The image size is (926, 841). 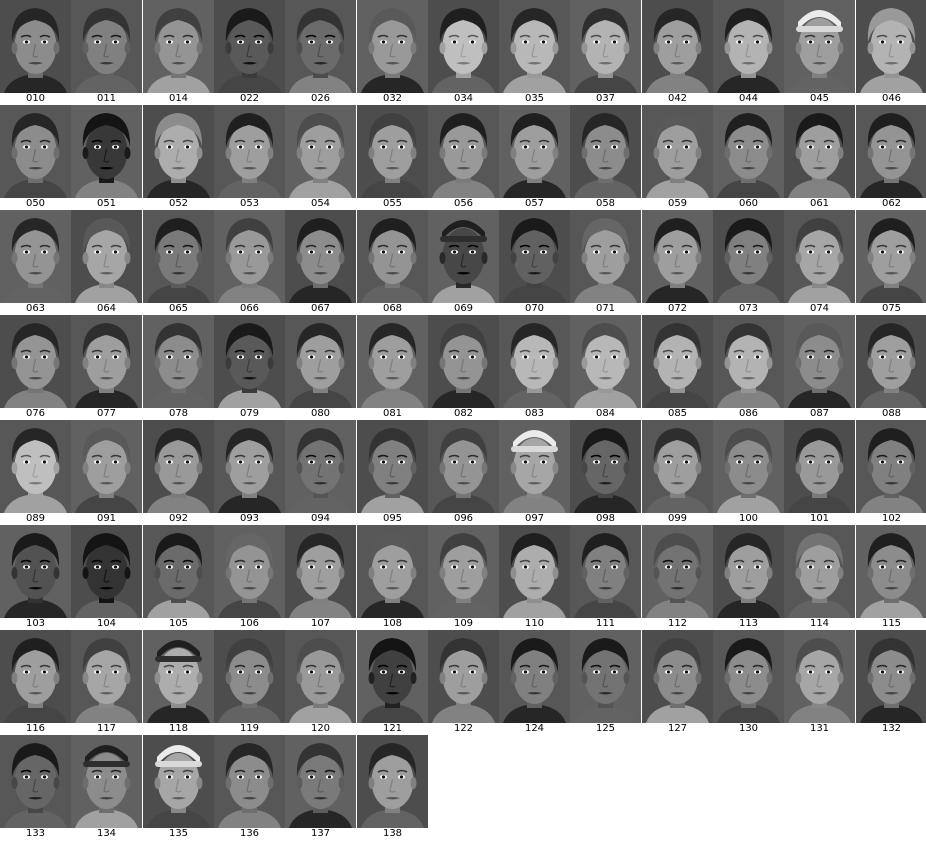 I want to click on face-id-label: 114, so click(x=819, y=623).